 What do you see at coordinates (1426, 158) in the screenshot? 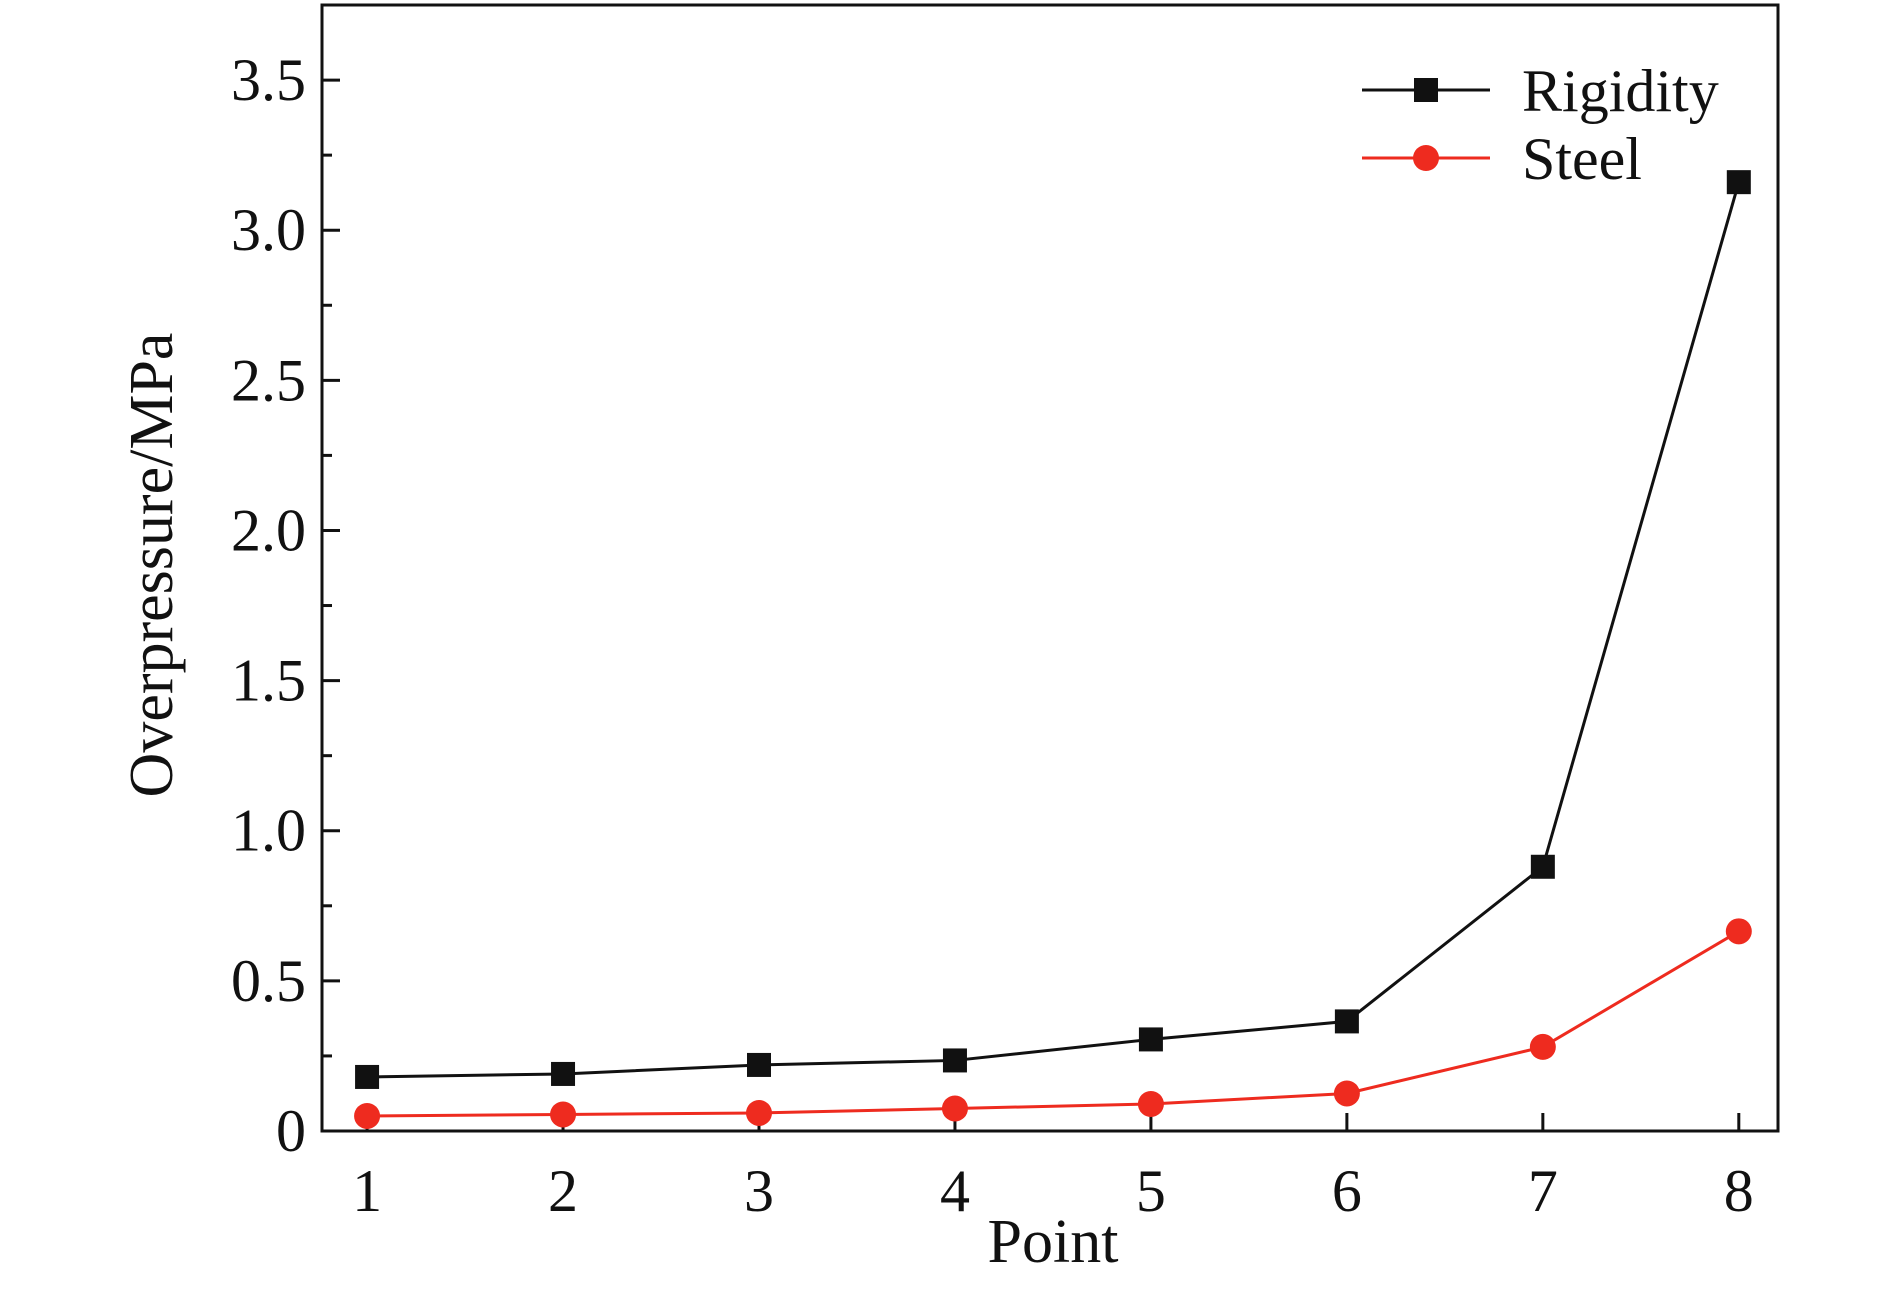
I see `legend-marker-steel` at bounding box center [1426, 158].